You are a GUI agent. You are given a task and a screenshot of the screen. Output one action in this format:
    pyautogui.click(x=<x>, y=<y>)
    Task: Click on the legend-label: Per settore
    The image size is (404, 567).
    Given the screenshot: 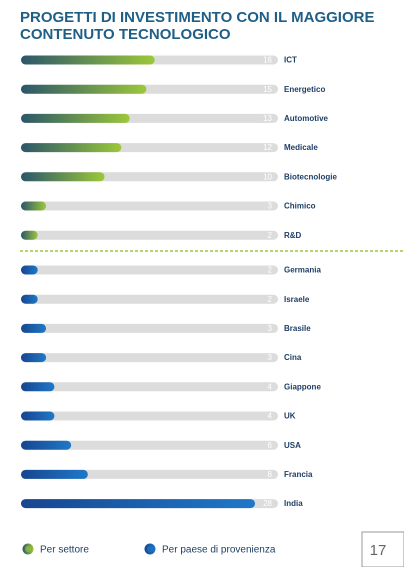 What is the action you would take?
    pyautogui.click(x=64, y=550)
    